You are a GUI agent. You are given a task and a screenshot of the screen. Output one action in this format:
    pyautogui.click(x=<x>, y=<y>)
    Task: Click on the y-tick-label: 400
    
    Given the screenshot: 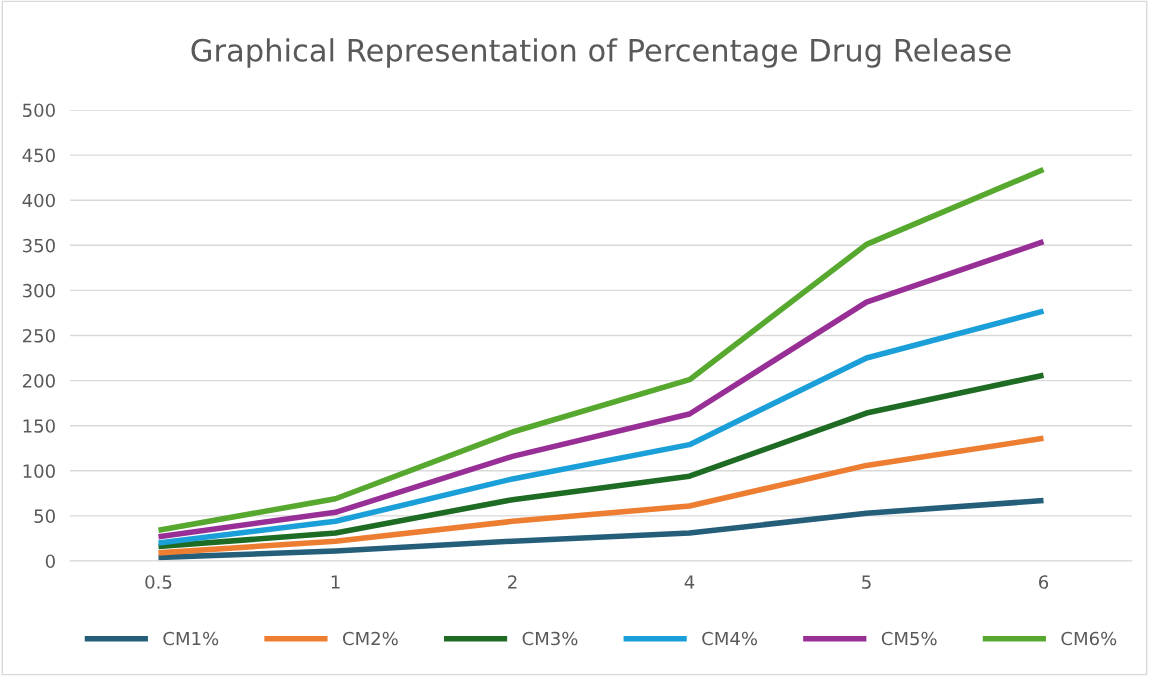 What is the action you would take?
    pyautogui.click(x=38, y=200)
    